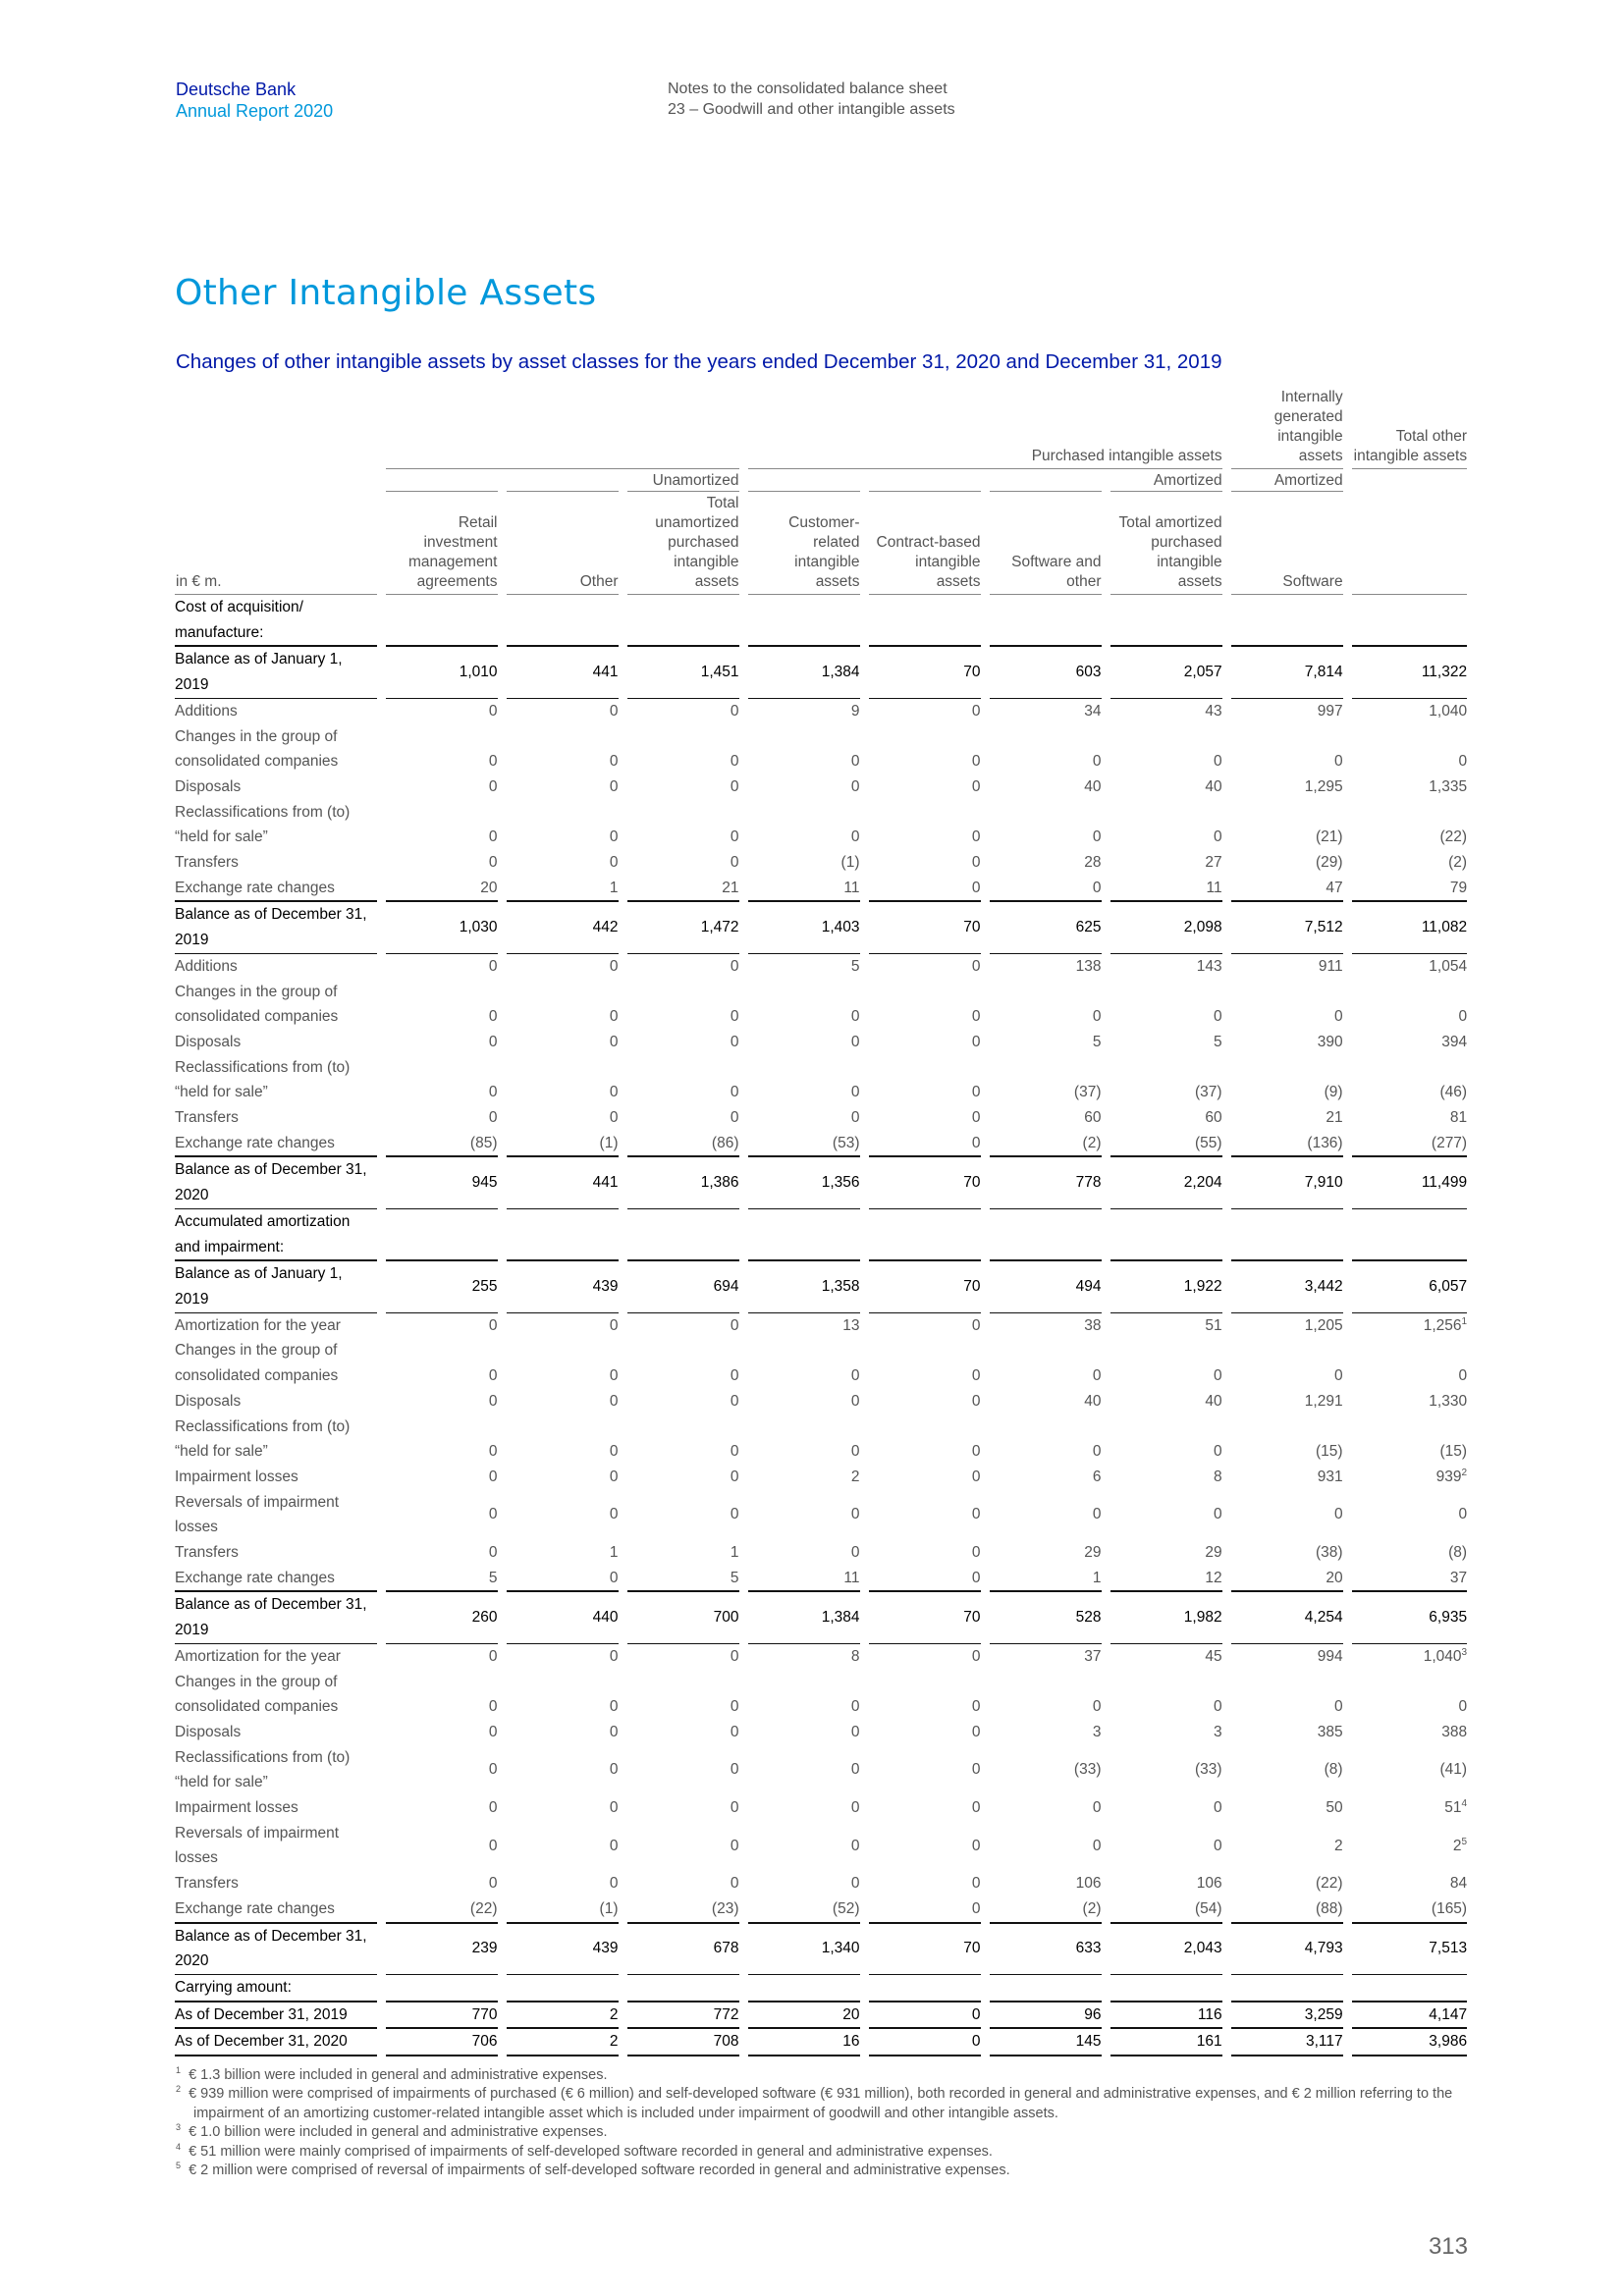 This screenshot has width=1624, height=2296. Describe the element at coordinates (1284, 1808) in the screenshot. I see `cell-value: 50` at that location.